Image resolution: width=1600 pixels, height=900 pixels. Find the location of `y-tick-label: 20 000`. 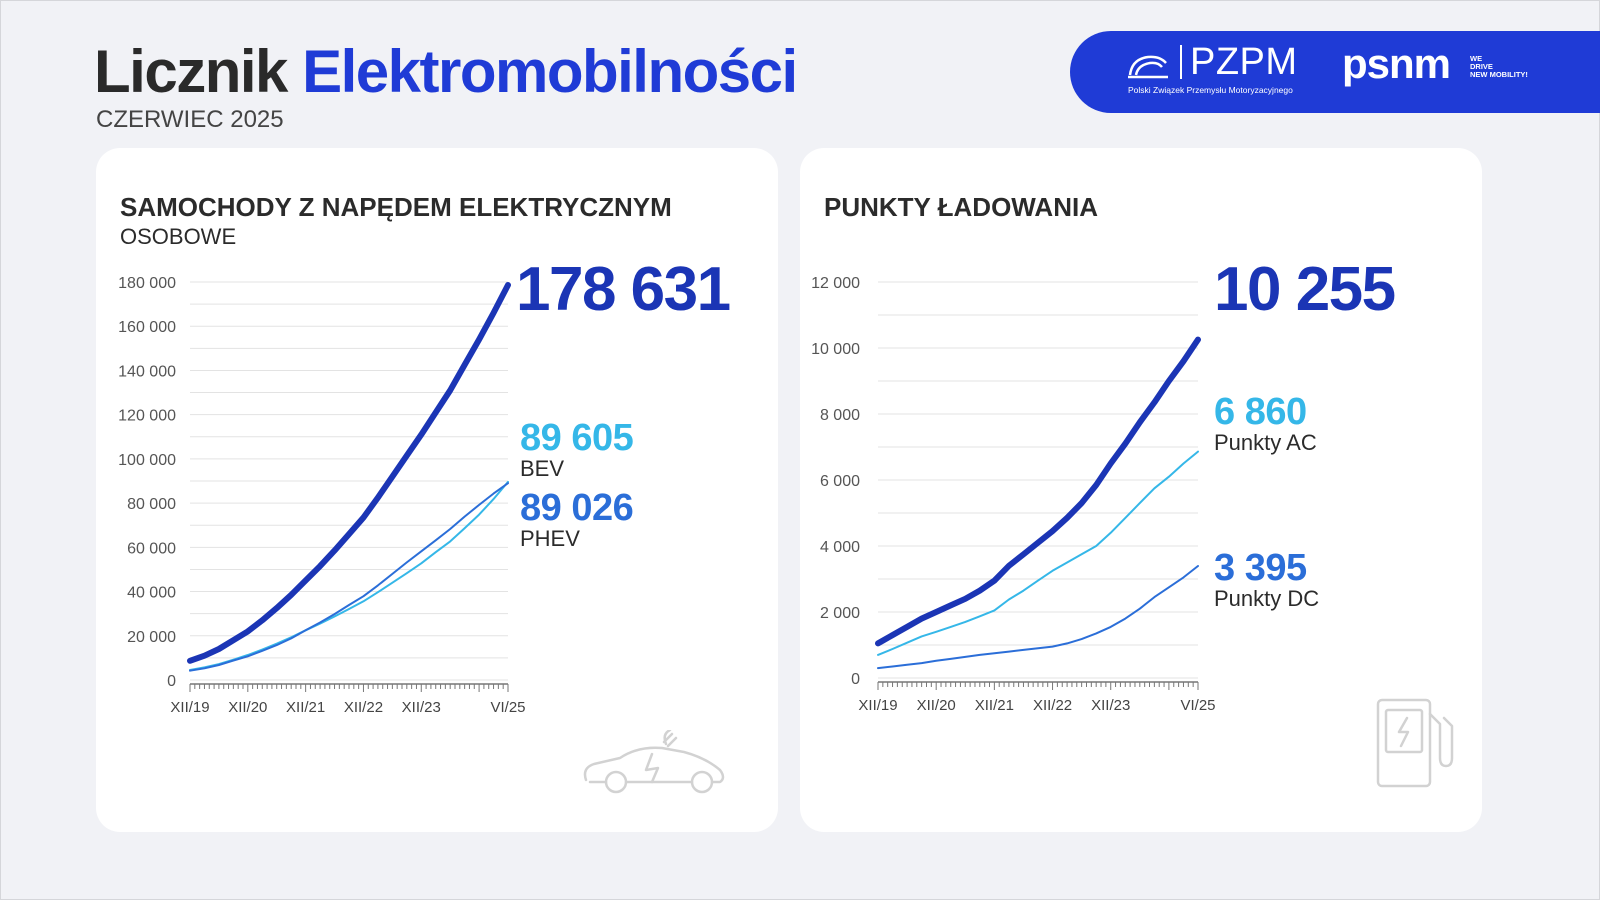

y-tick-label: 20 000 is located at coordinates (151, 637).